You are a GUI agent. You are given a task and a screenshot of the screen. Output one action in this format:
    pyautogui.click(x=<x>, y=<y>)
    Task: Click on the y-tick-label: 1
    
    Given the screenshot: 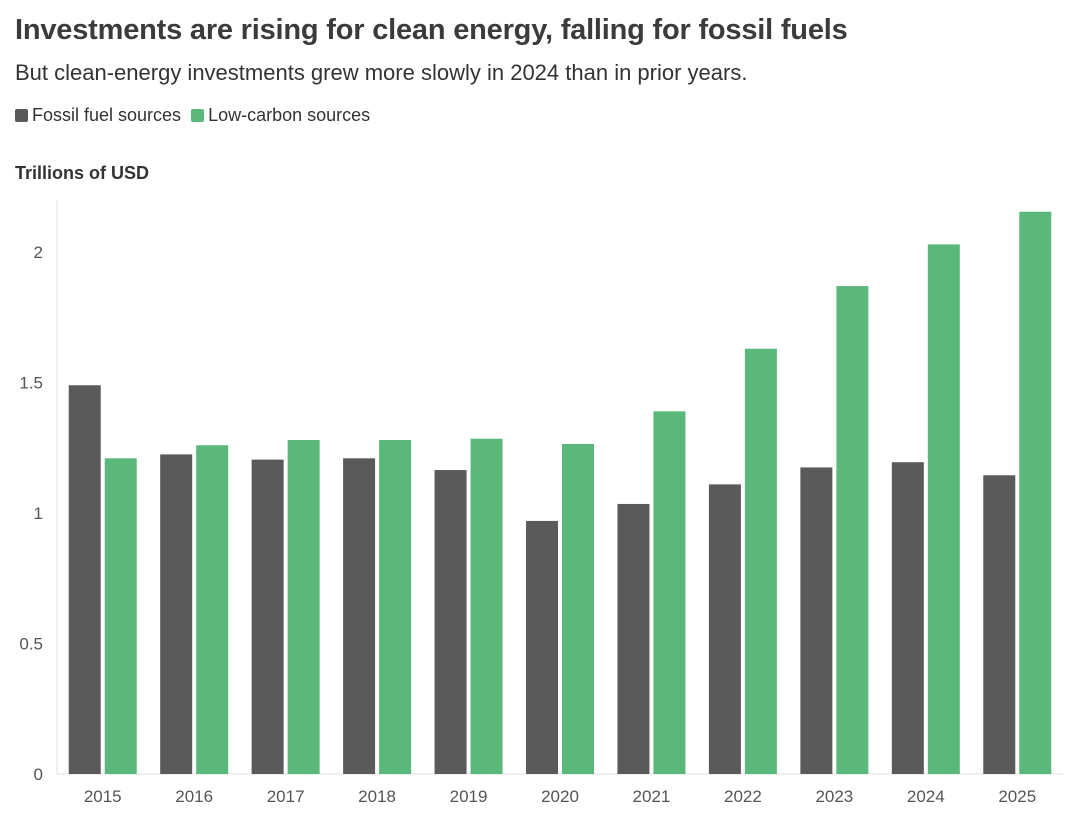 What is the action you would take?
    pyautogui.click(x=38, y=513)
    